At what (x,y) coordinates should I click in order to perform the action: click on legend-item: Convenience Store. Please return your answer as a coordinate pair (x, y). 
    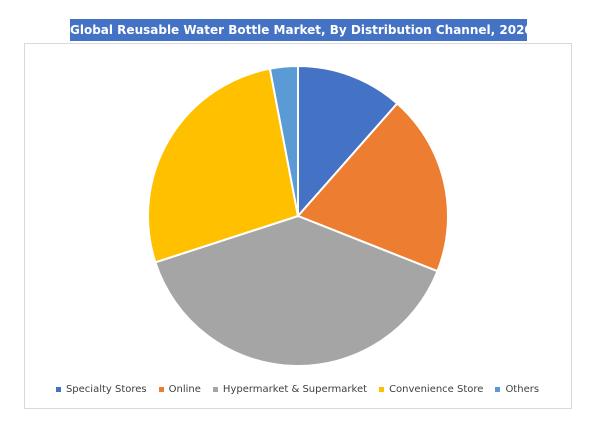
    Looking at the image, I should click on (431, 389).